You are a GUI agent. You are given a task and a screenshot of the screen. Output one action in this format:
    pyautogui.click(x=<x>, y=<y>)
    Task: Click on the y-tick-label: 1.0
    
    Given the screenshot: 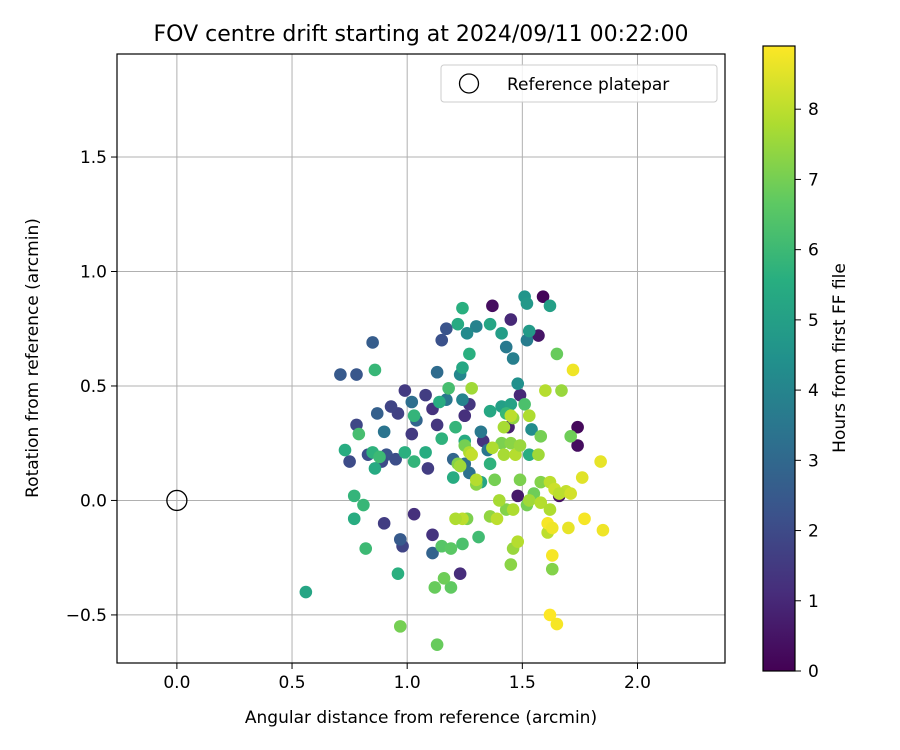 What is the action you would take?
    pyautogui.click(x=93, y=273)
    